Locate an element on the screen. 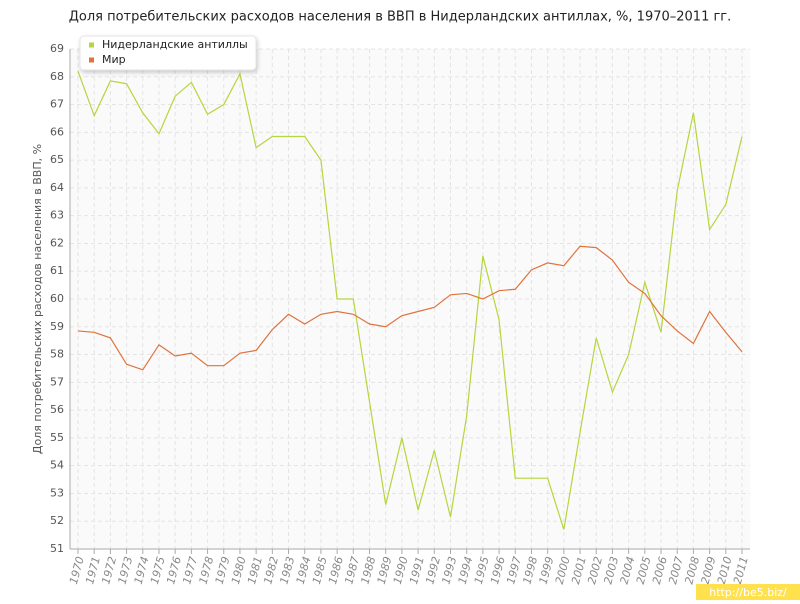  y-tick-label: 69 is located at coordinates (57, 48).